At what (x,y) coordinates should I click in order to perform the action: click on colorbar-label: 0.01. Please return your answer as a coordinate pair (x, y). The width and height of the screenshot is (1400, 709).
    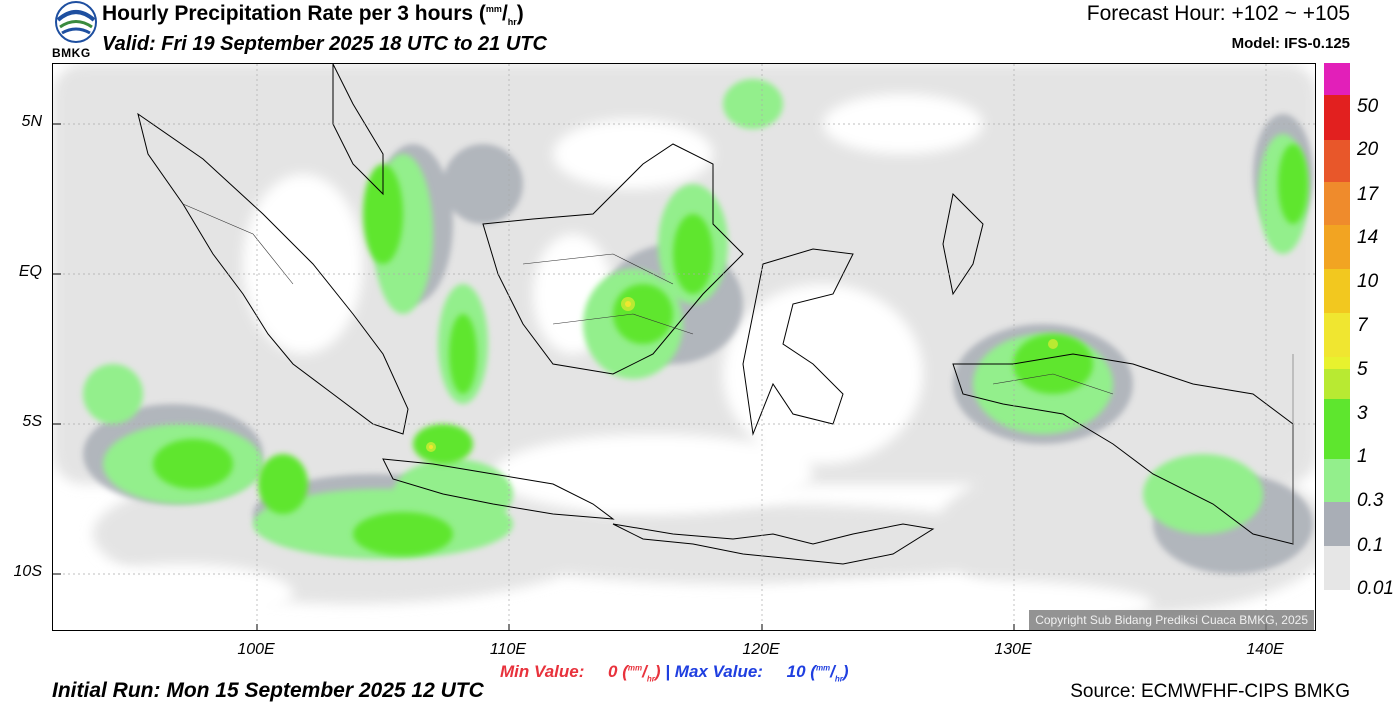
    Looking at the image, I should click on (1375, 588).